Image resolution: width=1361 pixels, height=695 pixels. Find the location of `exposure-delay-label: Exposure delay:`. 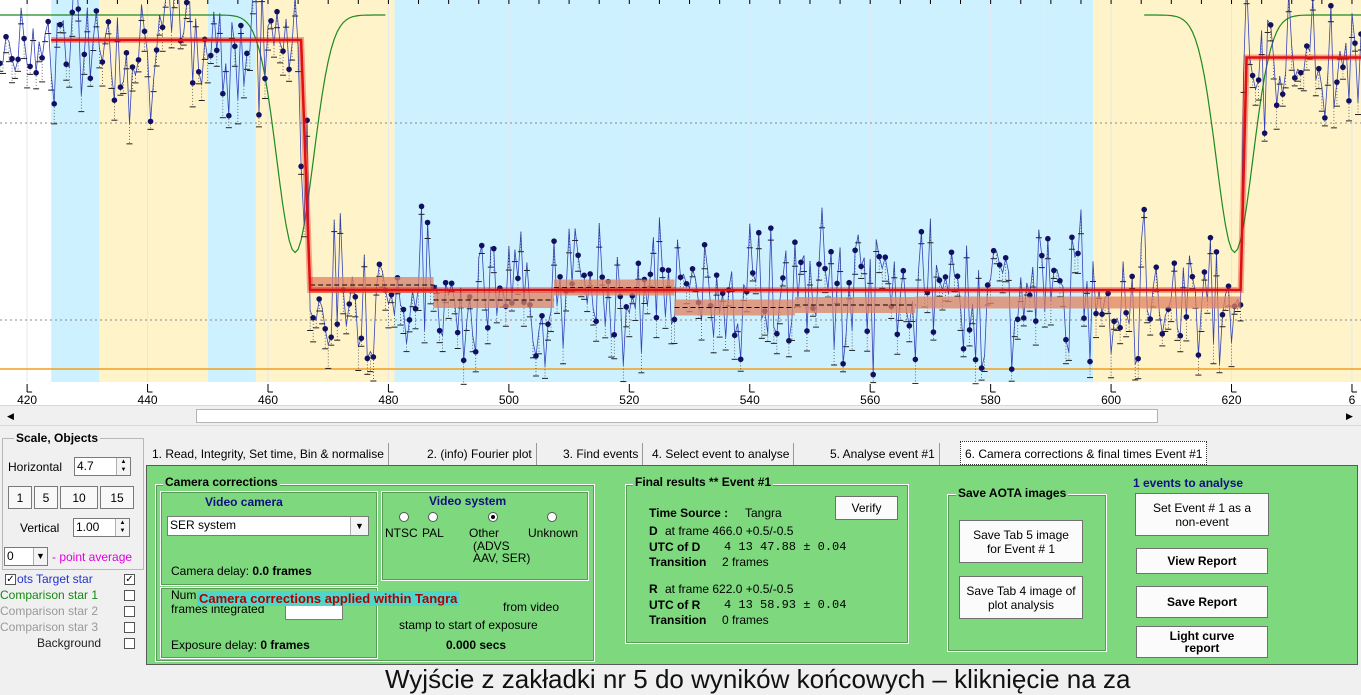

exposure-delay-label: Exposure delay: is located at coordinates (214, 645).